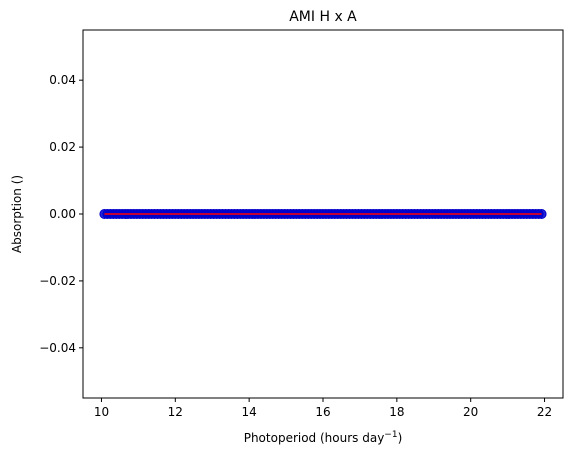  I want to click on x-axis-label: Photoperiod (hours day−1), so click(323, 437).